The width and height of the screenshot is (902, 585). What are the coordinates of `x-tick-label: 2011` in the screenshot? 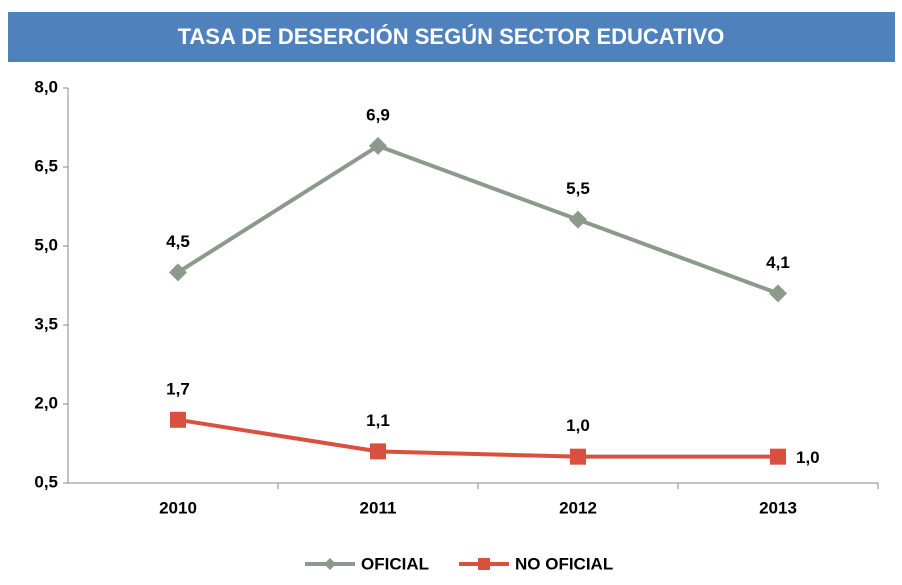 It's located at (378, 507).